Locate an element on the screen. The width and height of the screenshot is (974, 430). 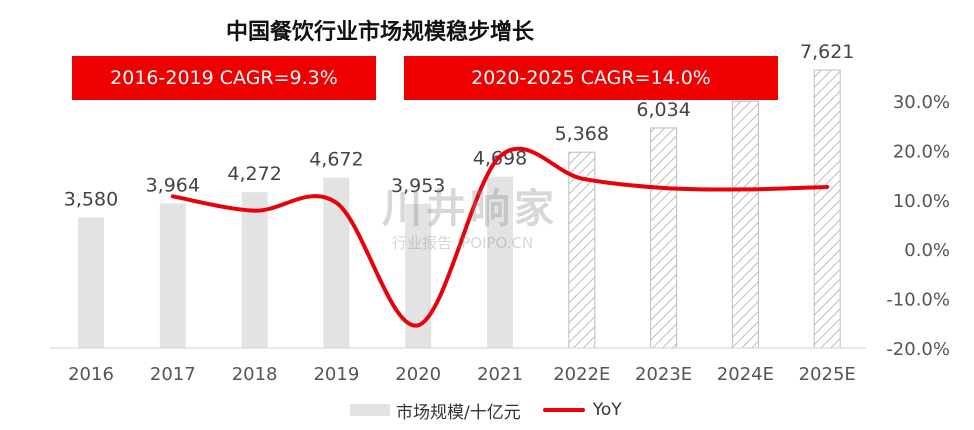
y-right-tick: 20.0% is located at coordinates (921, 151).